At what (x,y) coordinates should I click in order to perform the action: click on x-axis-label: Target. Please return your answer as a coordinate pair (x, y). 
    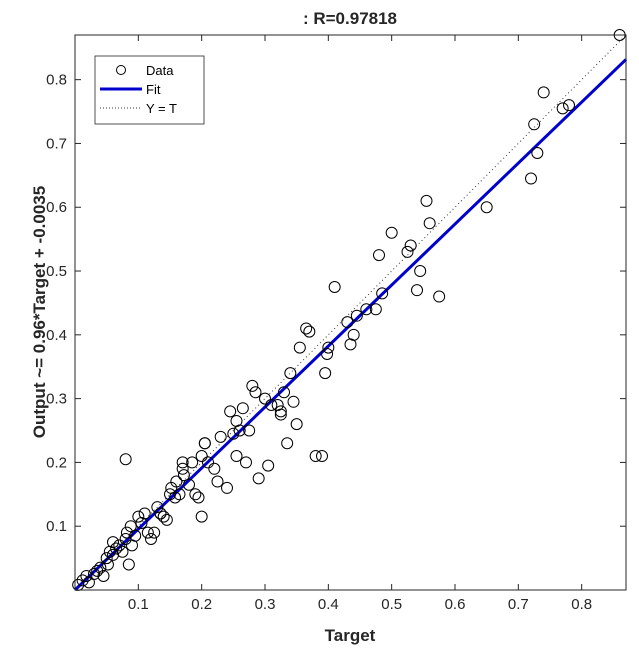
    Looking at the image, I should click on (350, 635).